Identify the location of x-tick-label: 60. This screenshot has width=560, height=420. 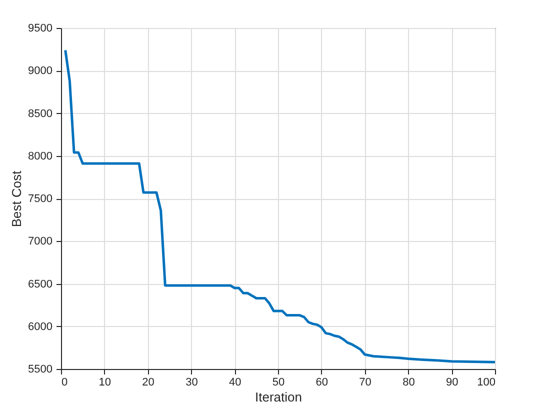
(322, 382).